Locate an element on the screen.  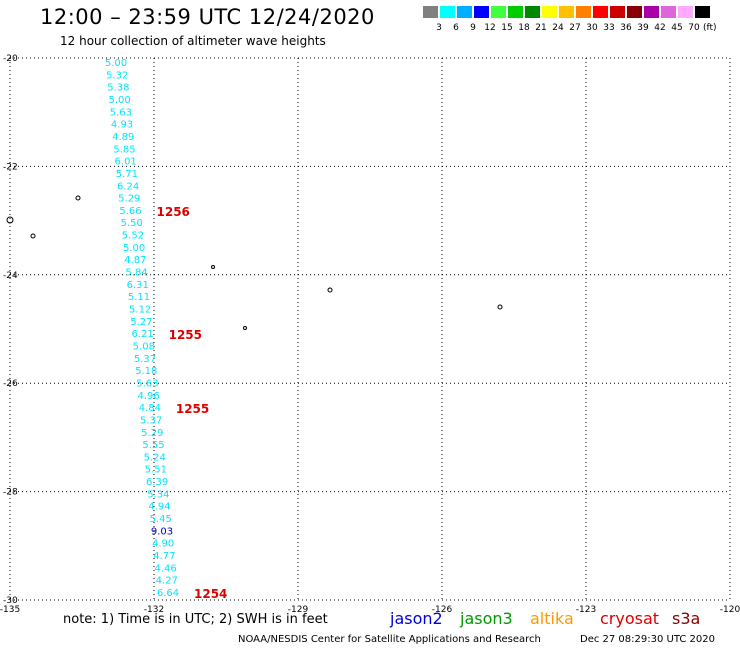
wave-height-label: 5.50 is located at coordinates (132, 223).